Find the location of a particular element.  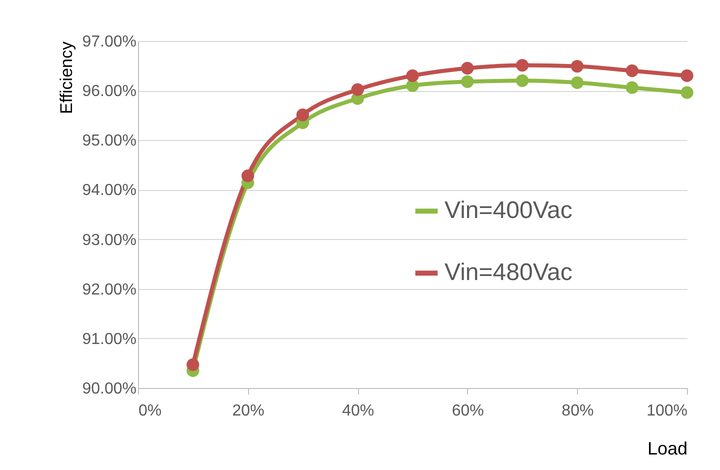

legend-label: Vin=480Vac is located at coordinates (508, 272).